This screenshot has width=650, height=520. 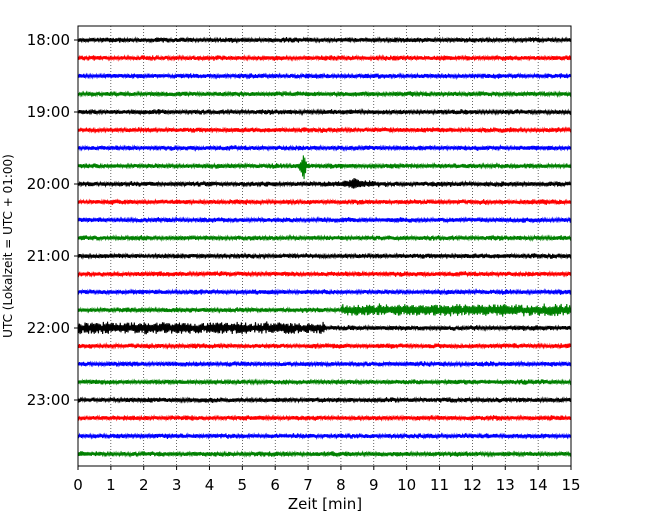 I want to click on x-tick-label: 6, so click(x=275, y=485).